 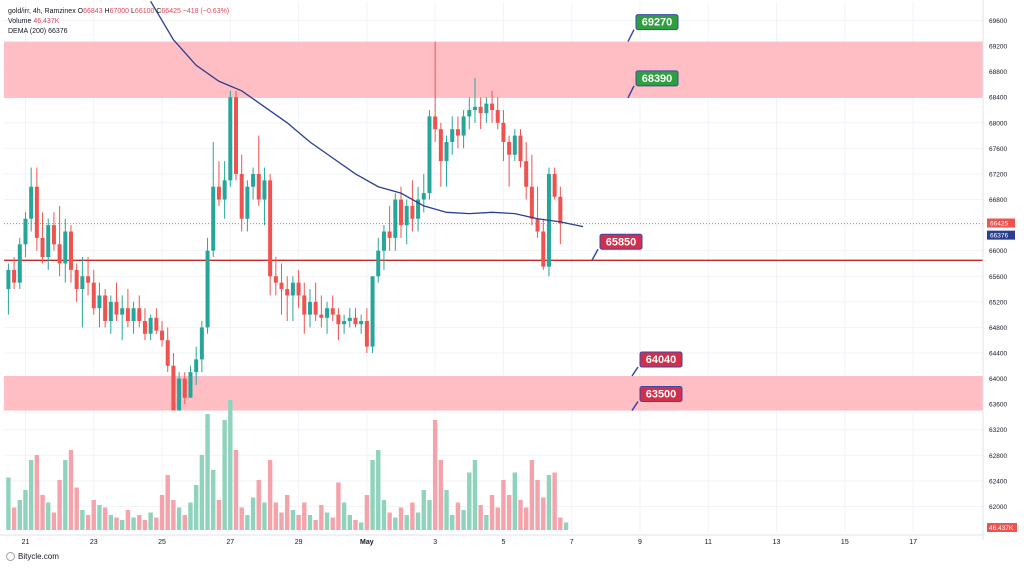 I want to click on legend-high: 67000, so click(x=119, y=11).